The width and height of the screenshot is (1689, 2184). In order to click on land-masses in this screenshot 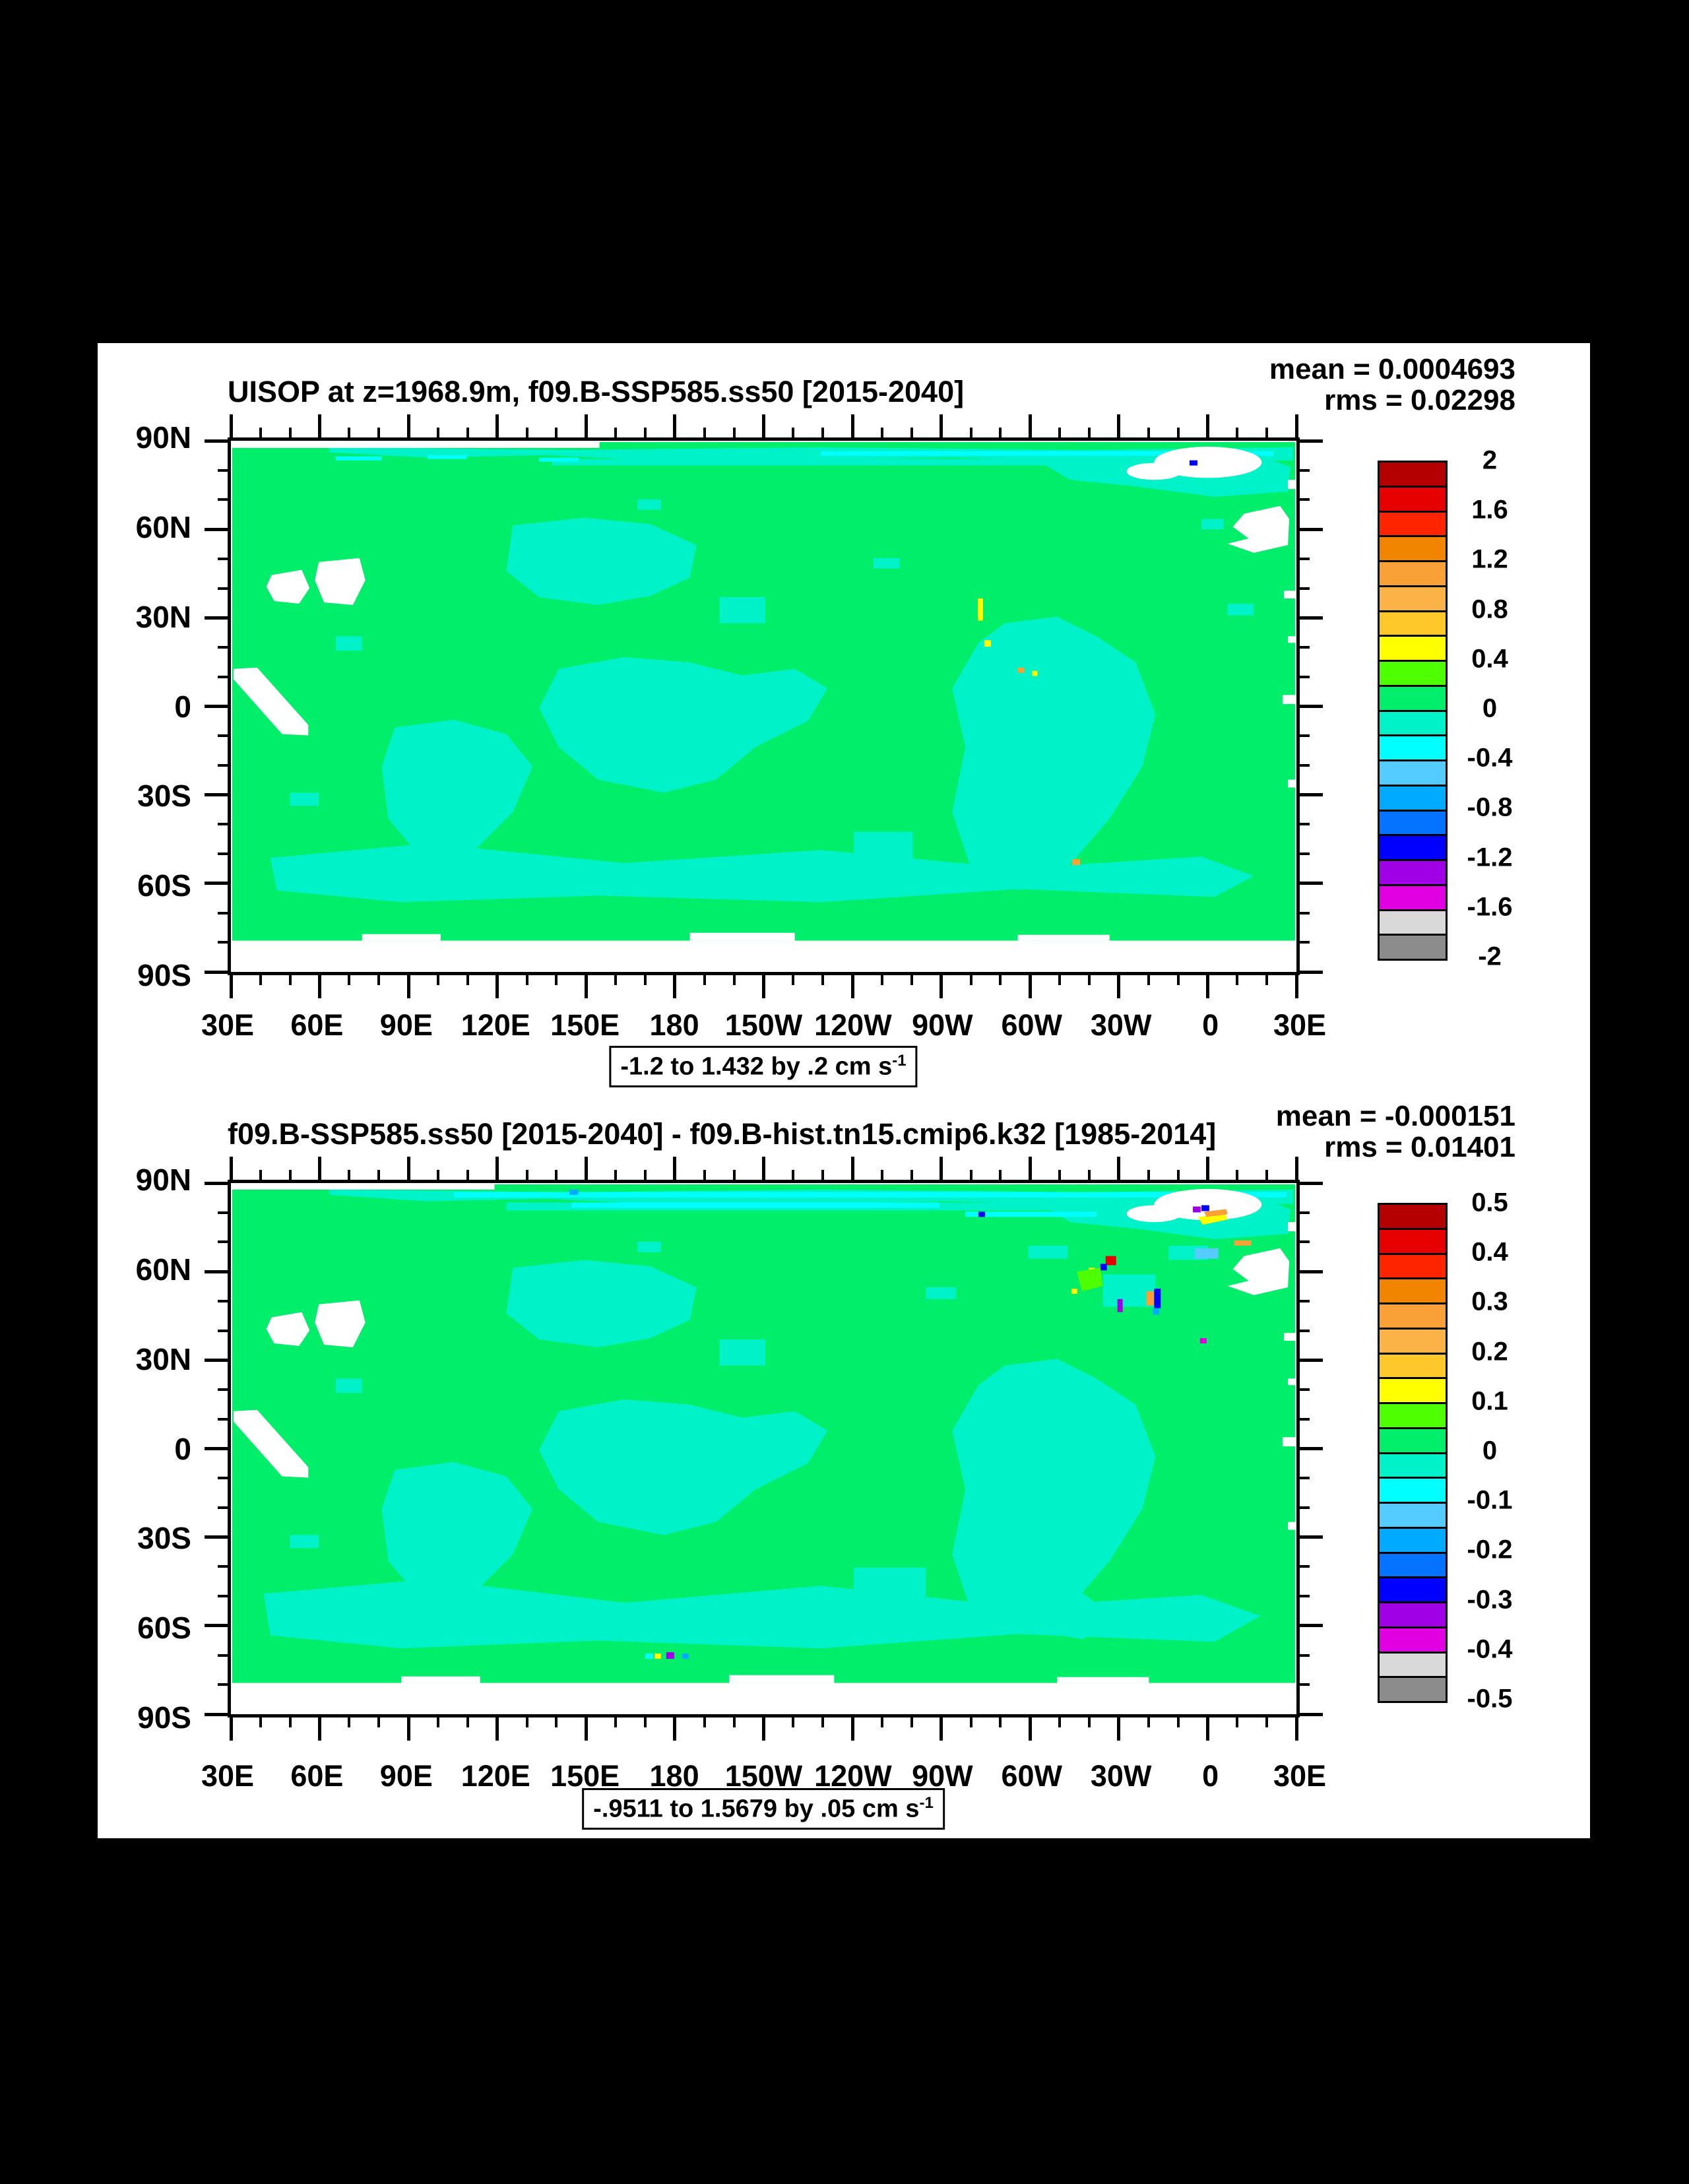, I will do `click(764, 1433)`.